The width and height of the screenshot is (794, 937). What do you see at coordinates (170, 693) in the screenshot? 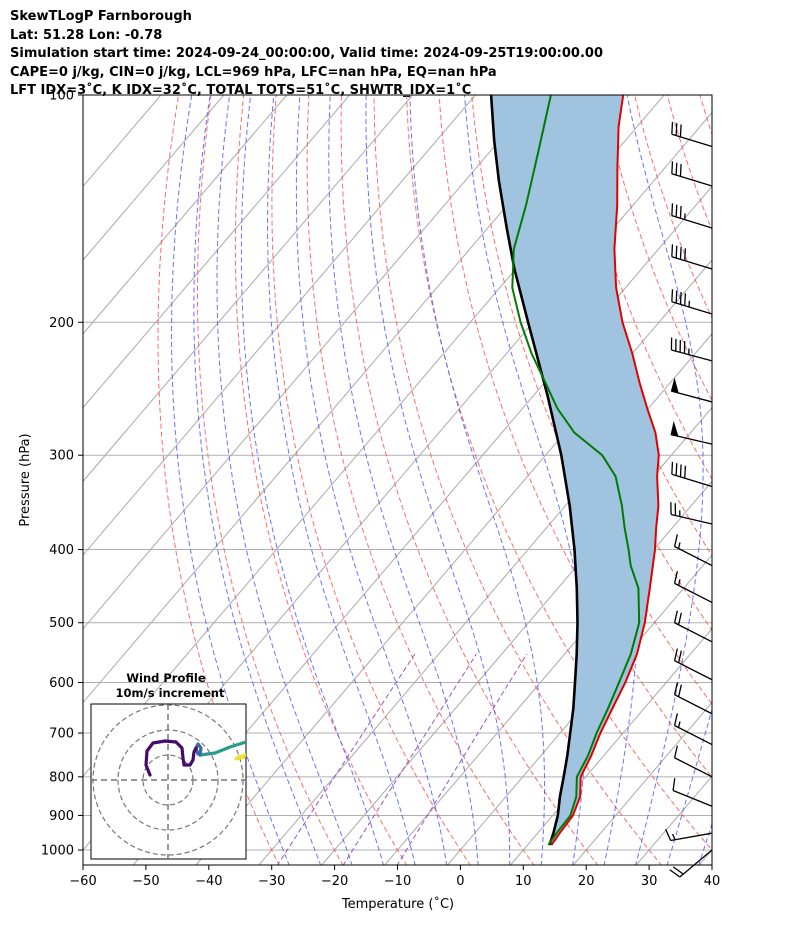
I see `hodograph-subtitle: 10m/s increment` at bounding box center [170, 693].